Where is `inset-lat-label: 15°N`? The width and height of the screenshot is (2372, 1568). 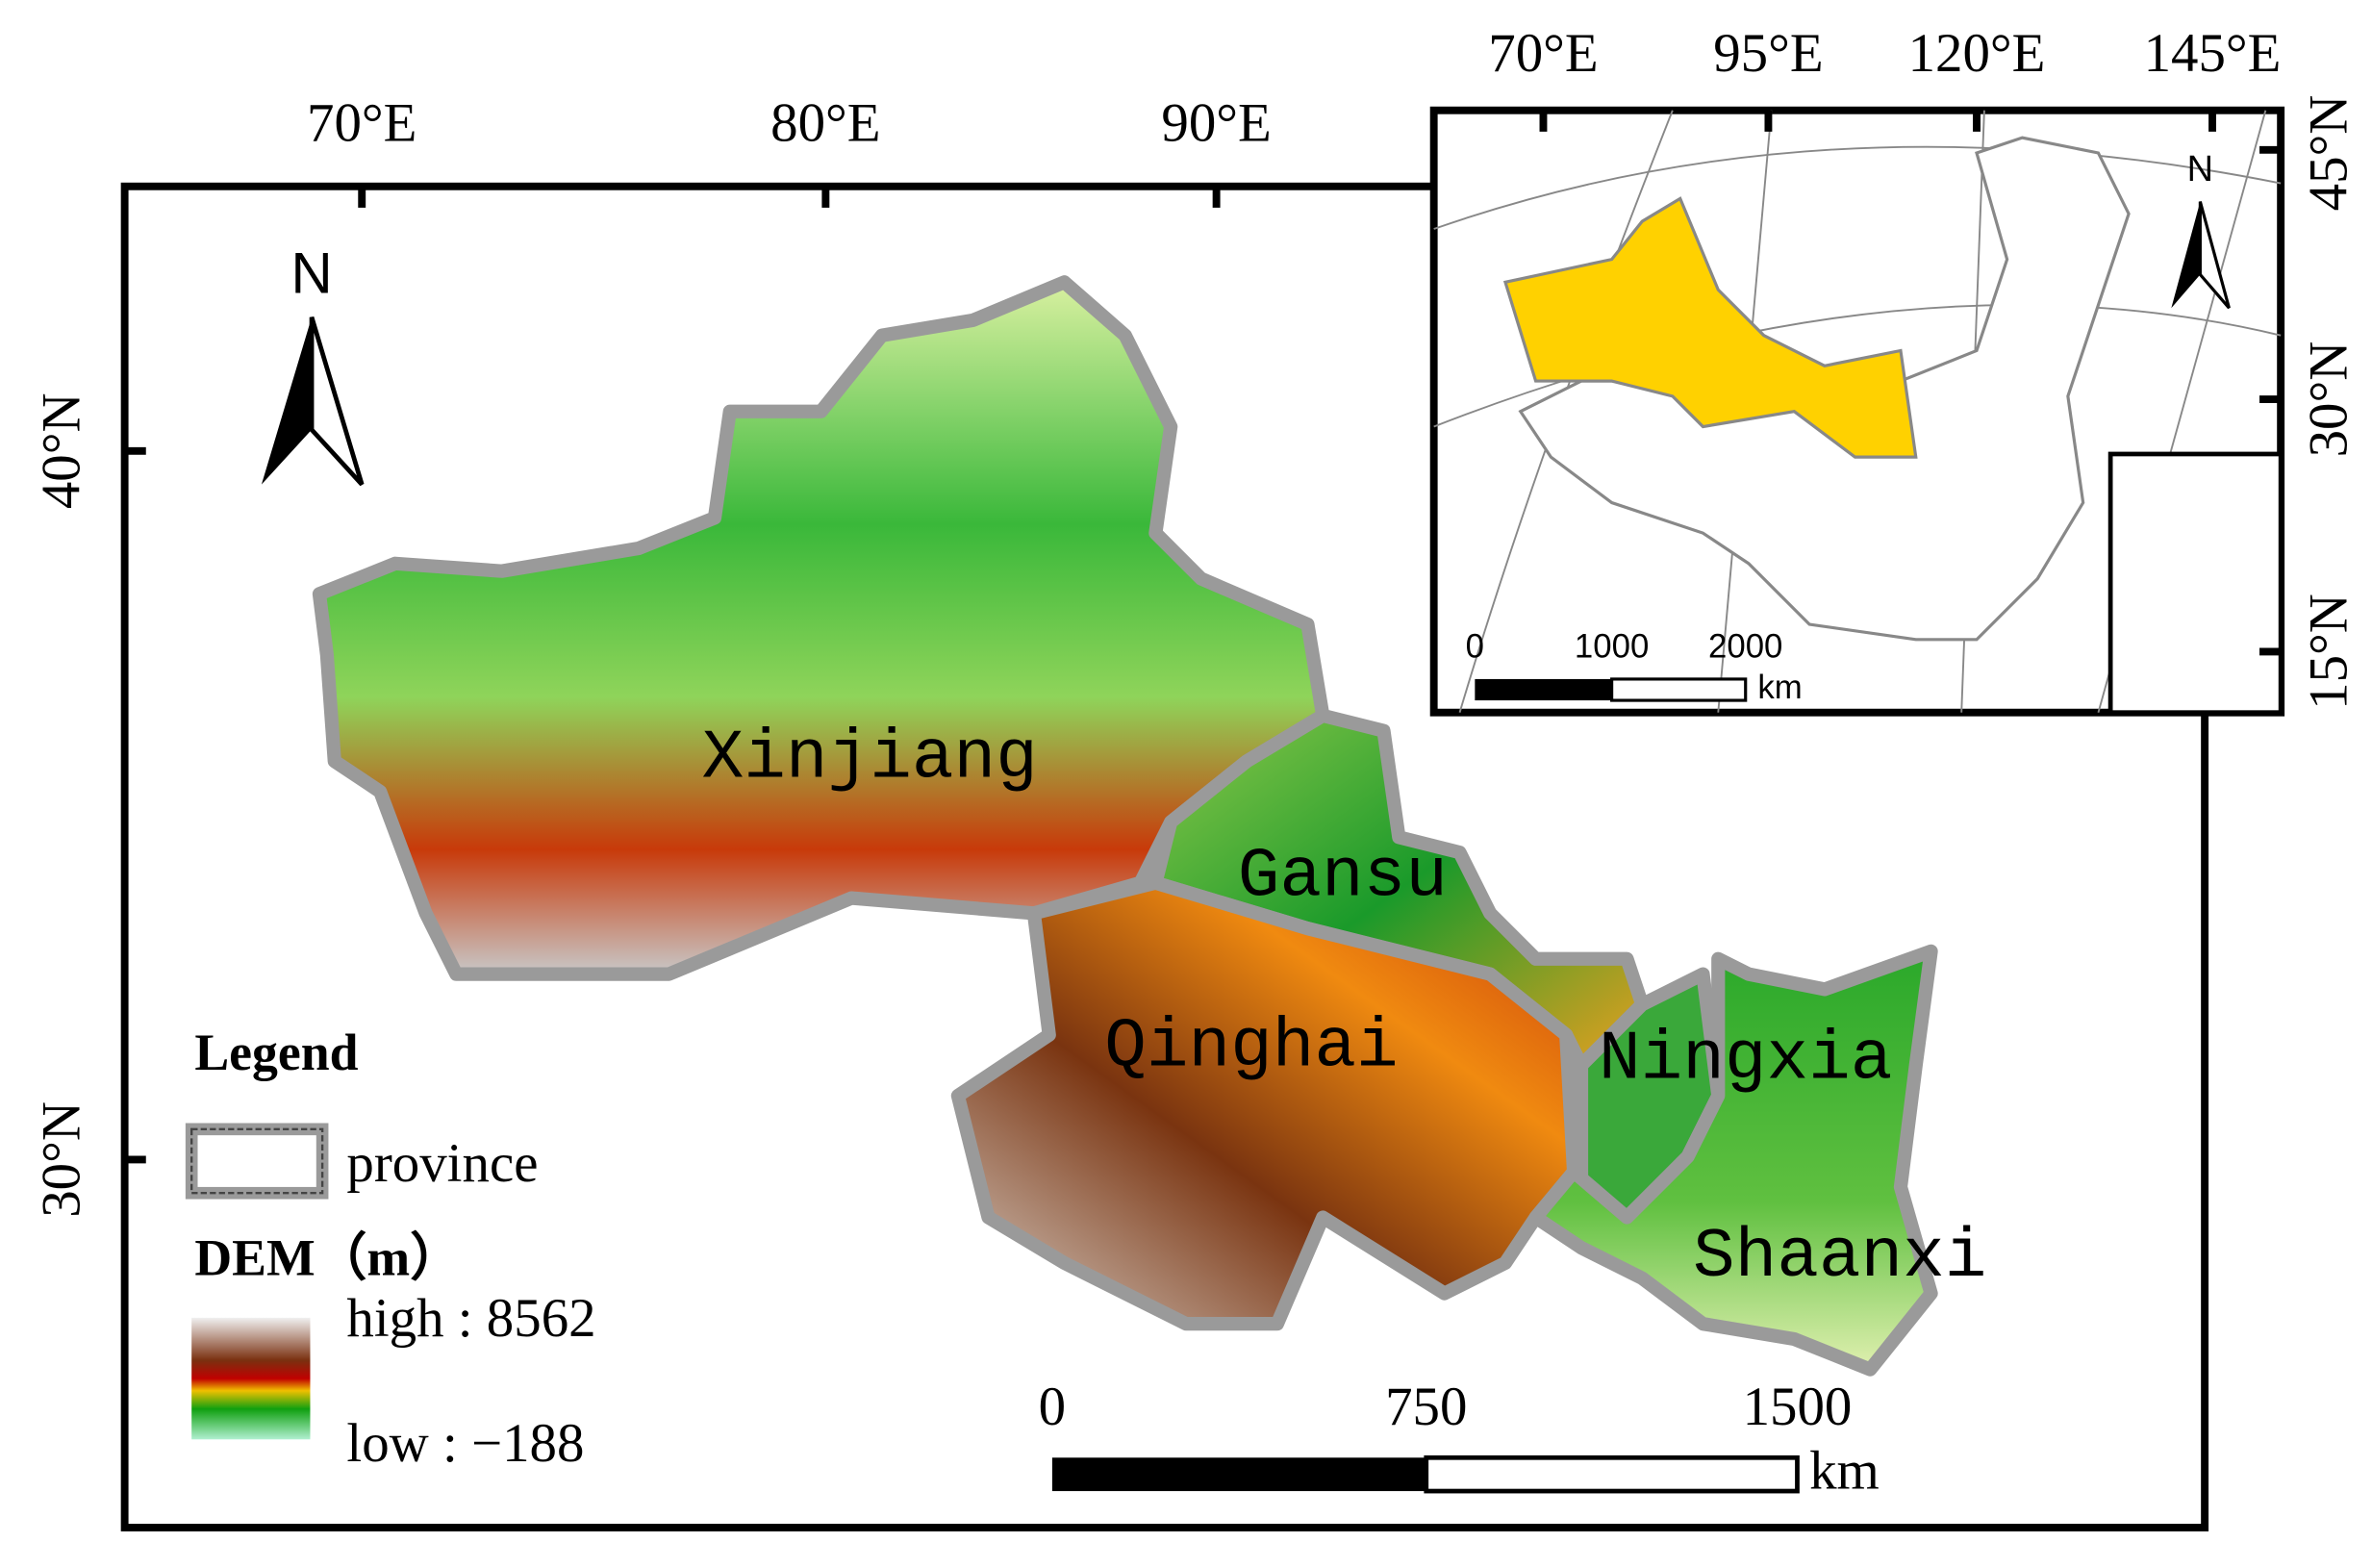
inset-lat-label: 15°N is located at coordinates (2329, 652).